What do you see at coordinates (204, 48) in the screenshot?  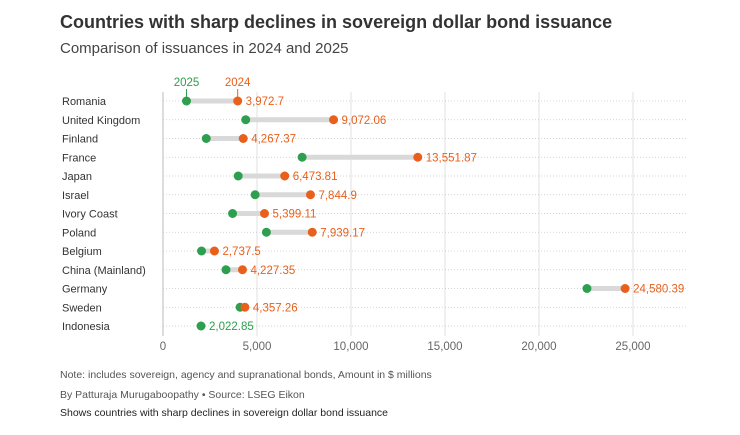 I see `chart-subtitle: Comparison of issuances in 2024 and 2025` at bounding box center [204, 48].